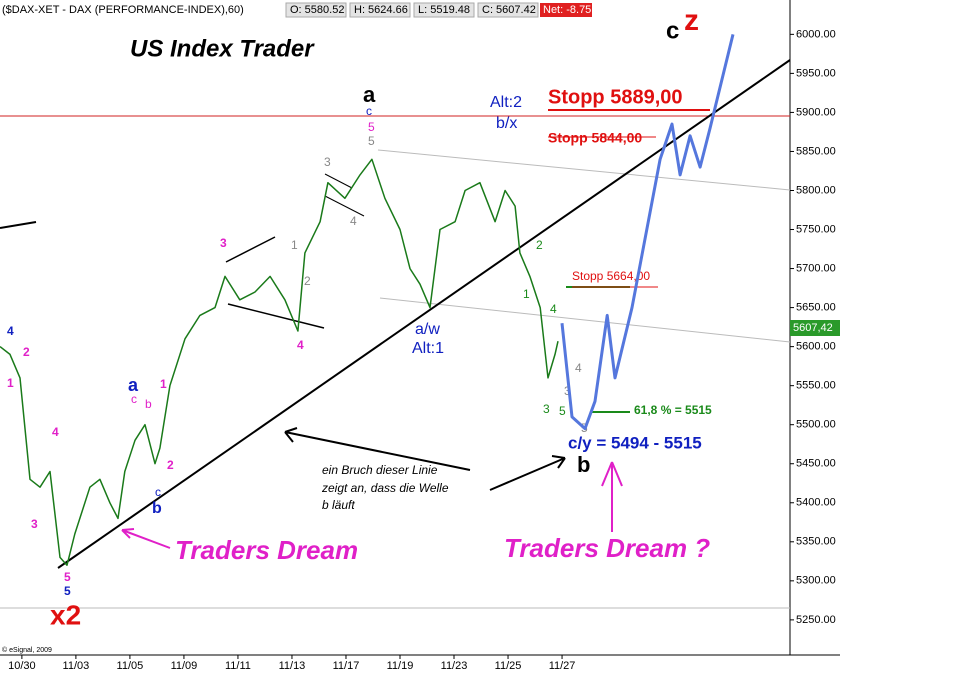  What do you see at coordinates (506, 102) in the screenshot?
I see `wave-label: Alt:2` at bounding box center [506, 102].